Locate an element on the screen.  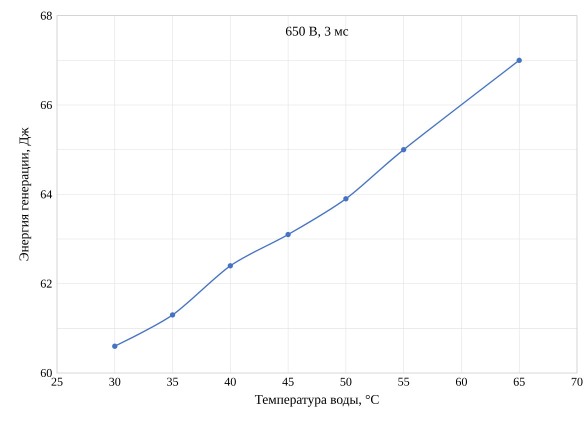
x-tick-label: 50 is located at coordinates (346, 382).